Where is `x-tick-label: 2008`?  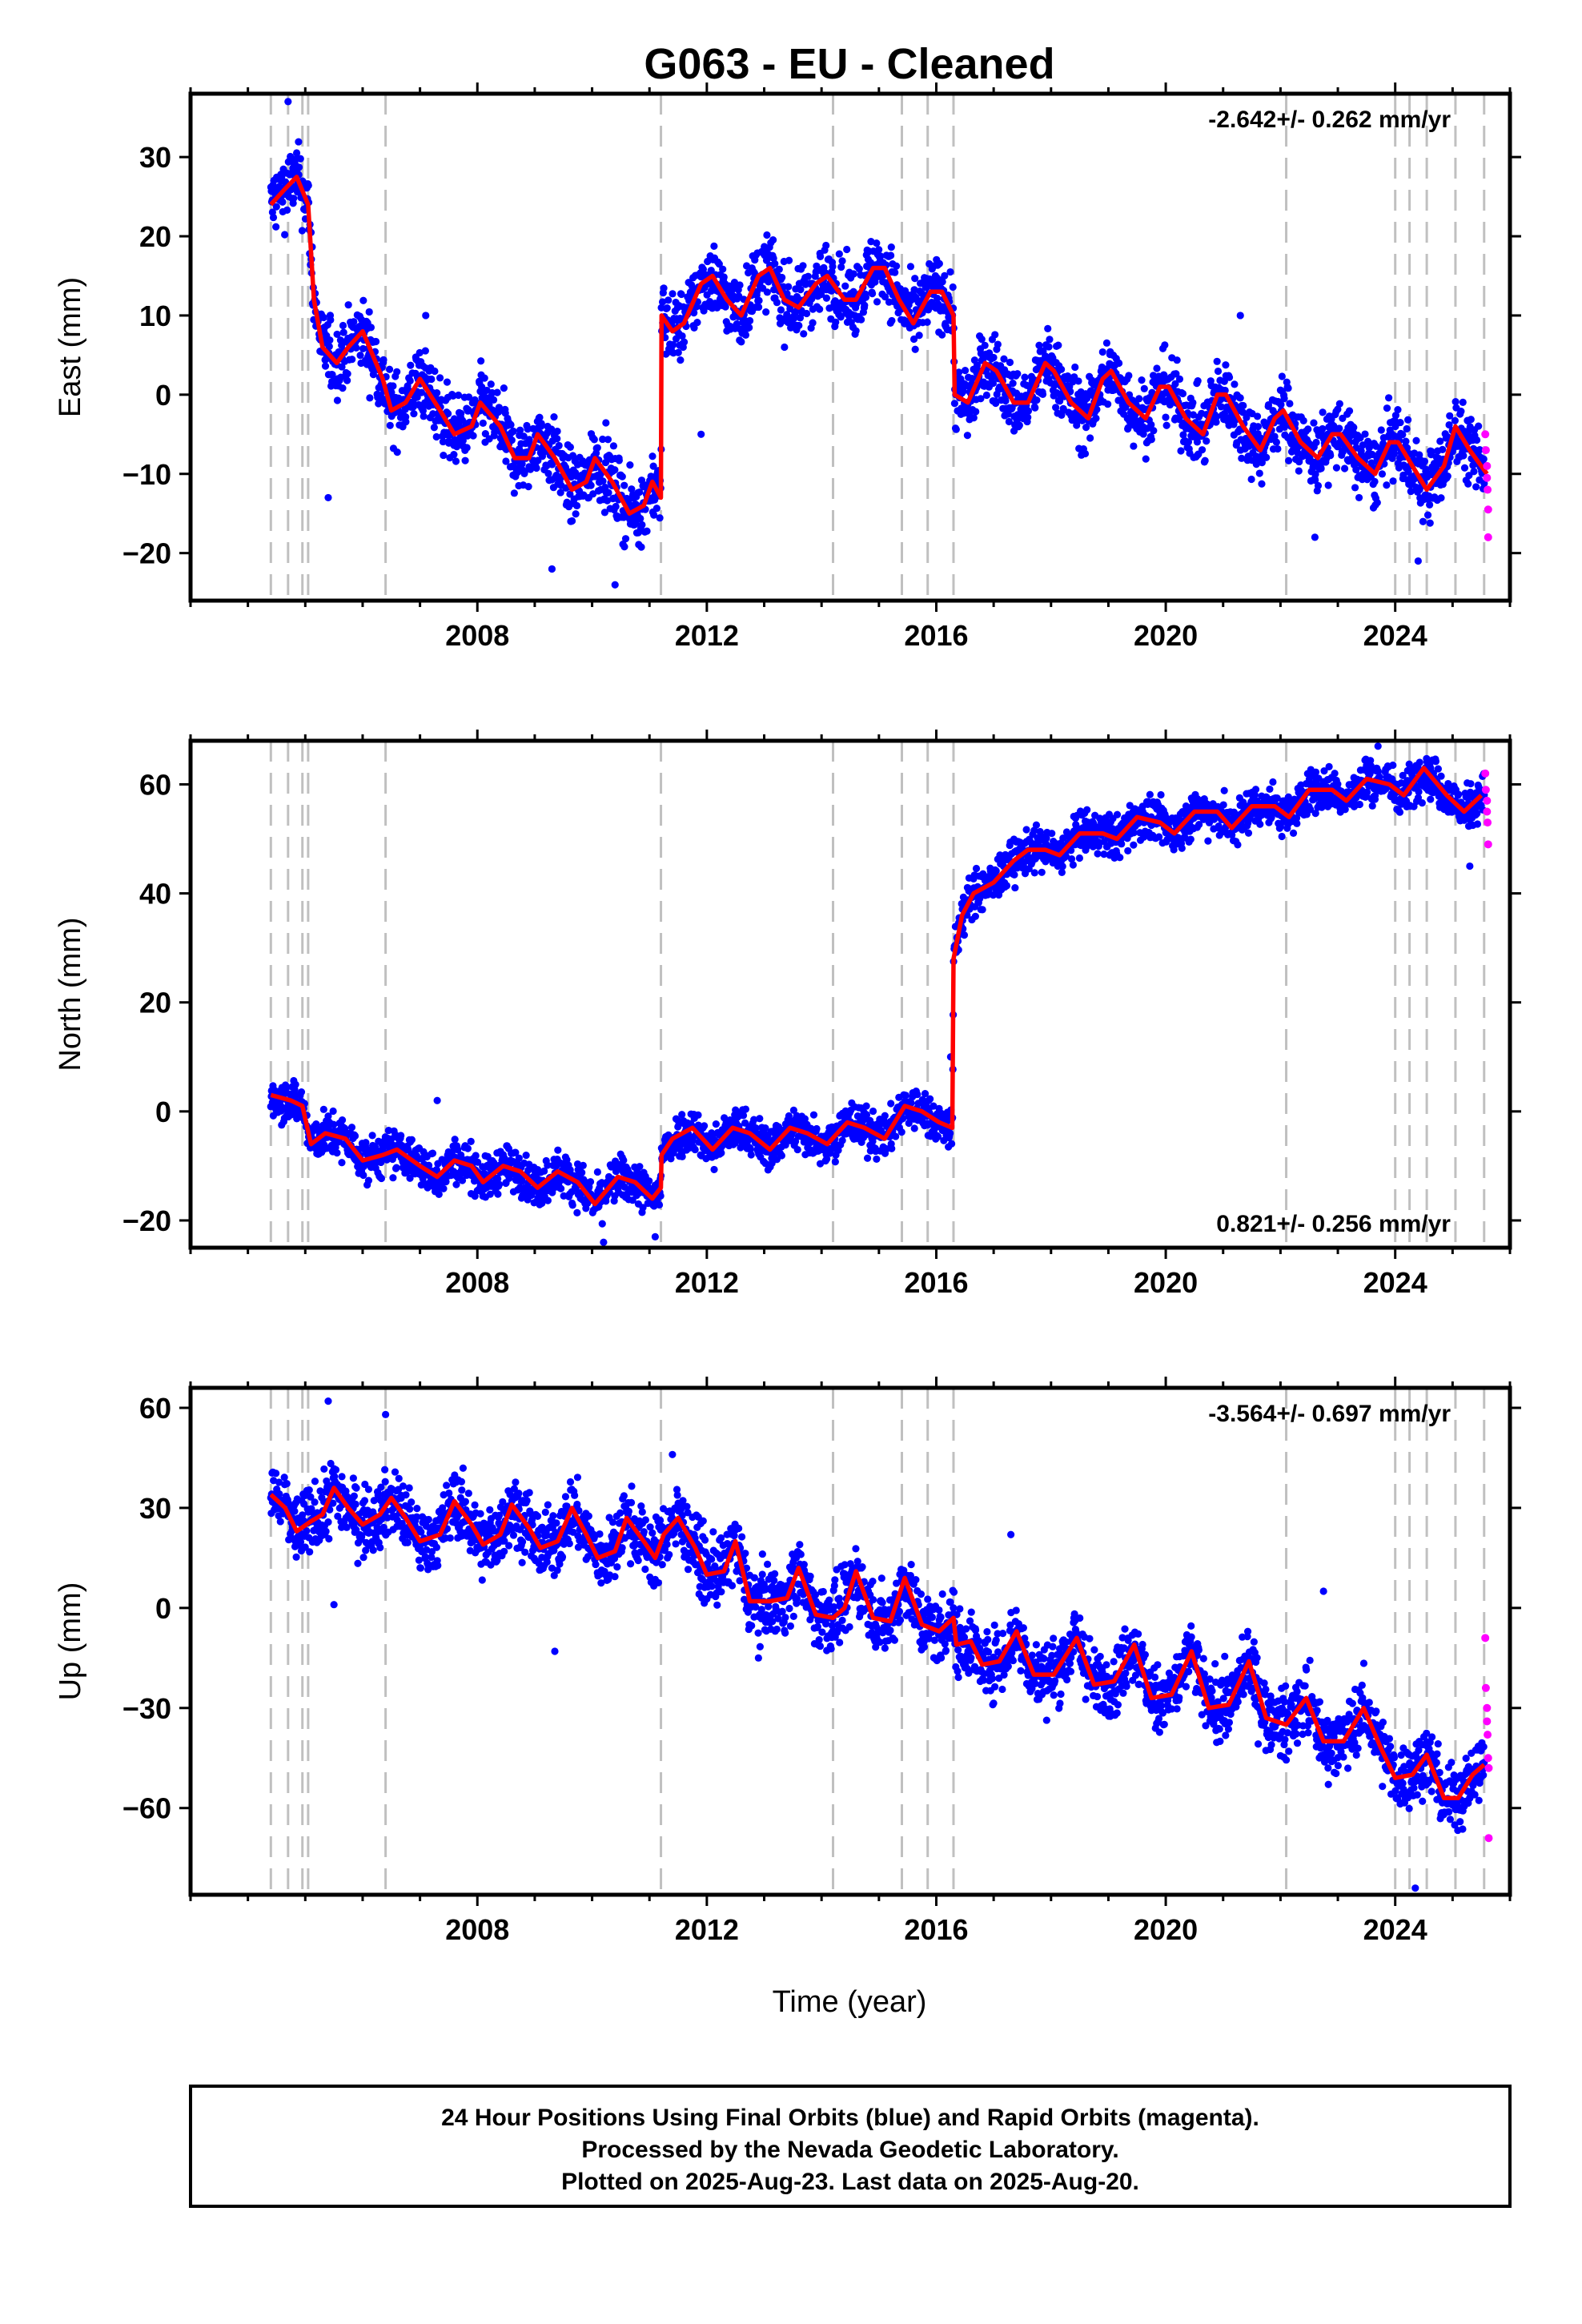
x-tick-label: 2008 is located at coordinates (477, 635).